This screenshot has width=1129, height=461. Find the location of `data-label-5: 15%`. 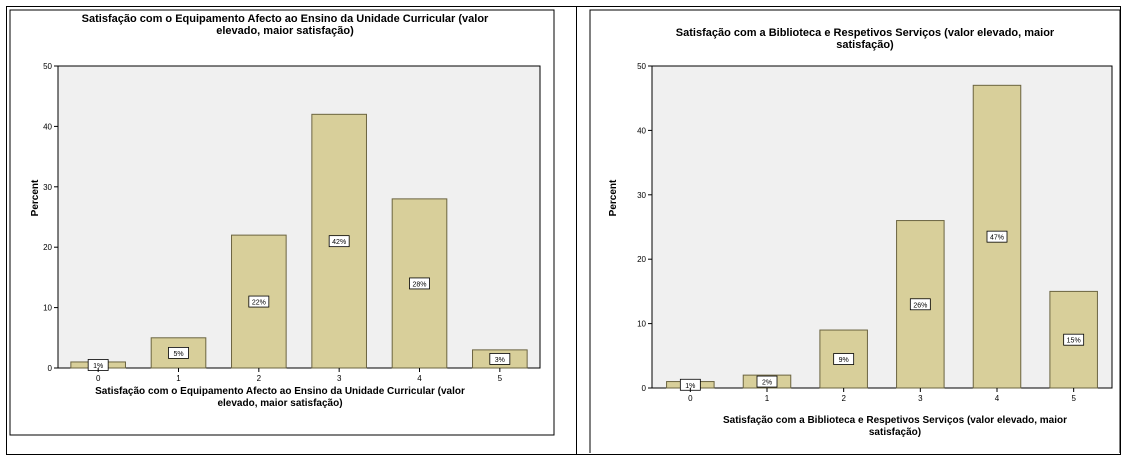

data-label-5: 15% is located at coordinates (1074, 341).